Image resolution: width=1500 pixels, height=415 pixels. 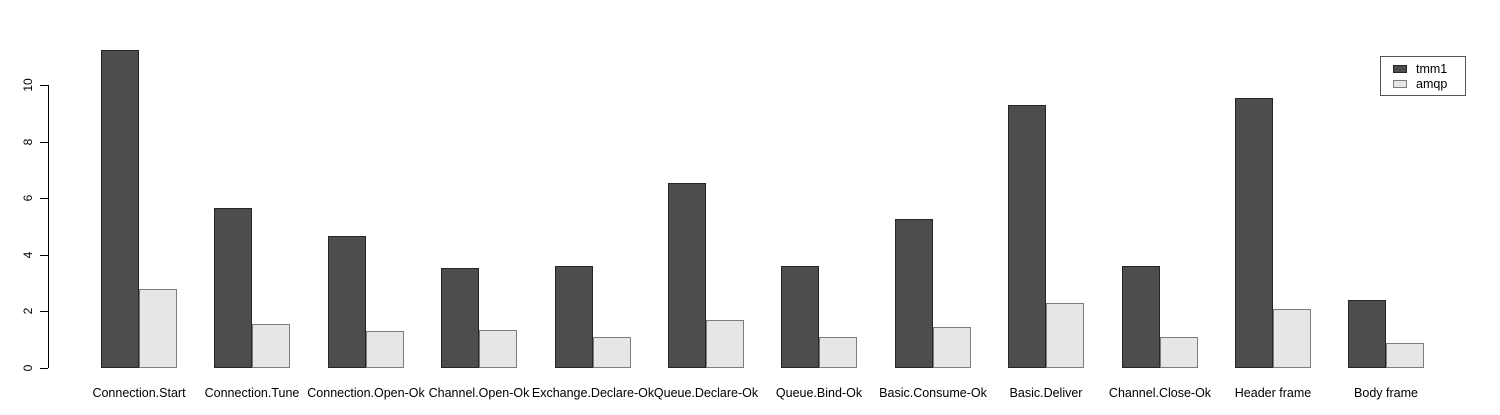 What do you see at coordinates (1046, 393) in the screenshot?
I see `x-axis-category-label: Basic.Deliver` at bounding box center [1046, 393].